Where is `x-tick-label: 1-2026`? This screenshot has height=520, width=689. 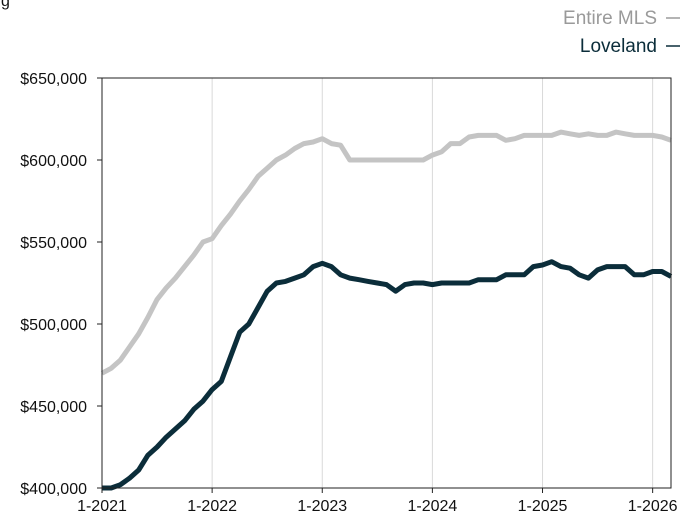
x-tick-label: 1-2026 is located at coordinates (653, 506).